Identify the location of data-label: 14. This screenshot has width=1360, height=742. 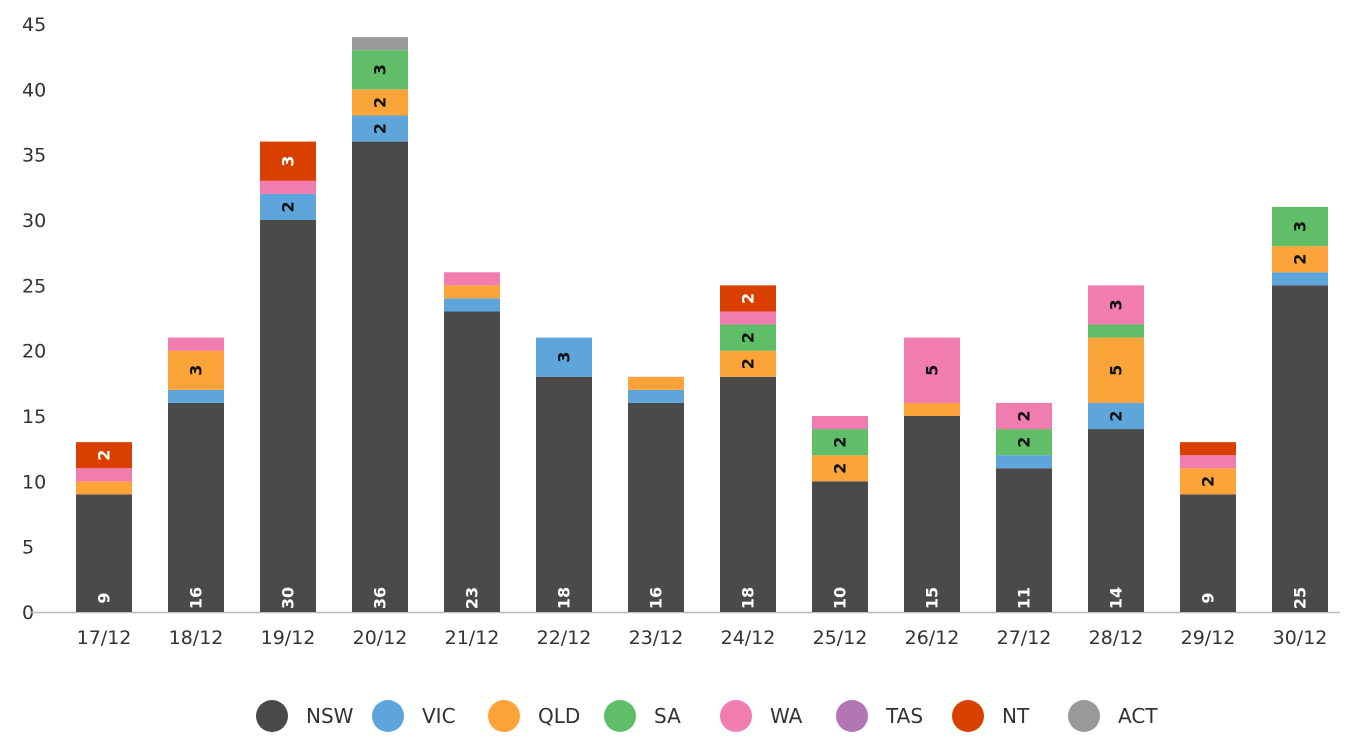
(1116, 598).